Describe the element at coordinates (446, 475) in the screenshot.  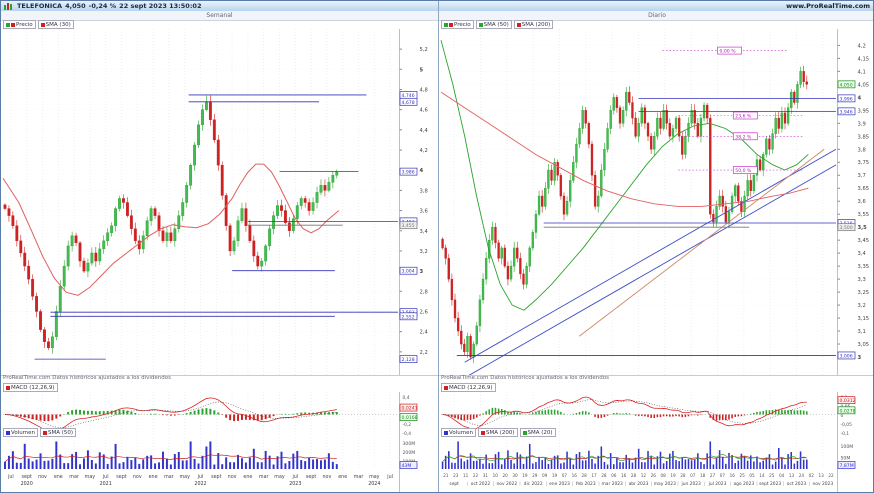
I see `svg-text: 21` at that location.